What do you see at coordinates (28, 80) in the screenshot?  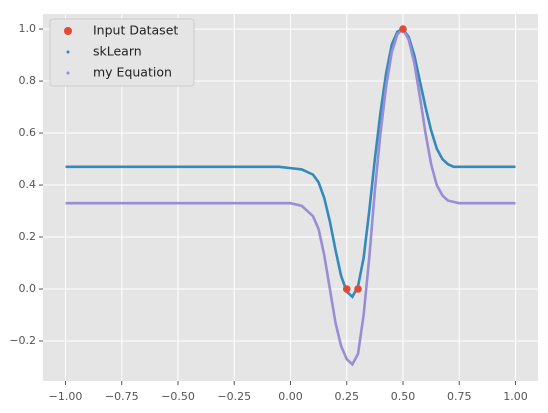 I see `y-tick-label: 0.8` at bounding box center [28, 80].